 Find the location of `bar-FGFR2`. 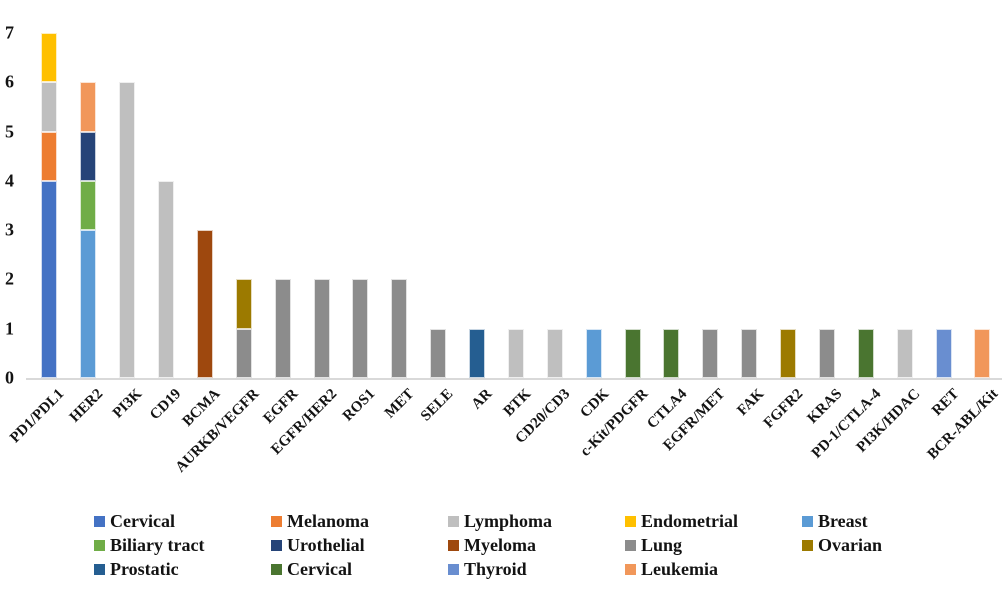

bar-FGFR2 is located at coordinates (788, 353).